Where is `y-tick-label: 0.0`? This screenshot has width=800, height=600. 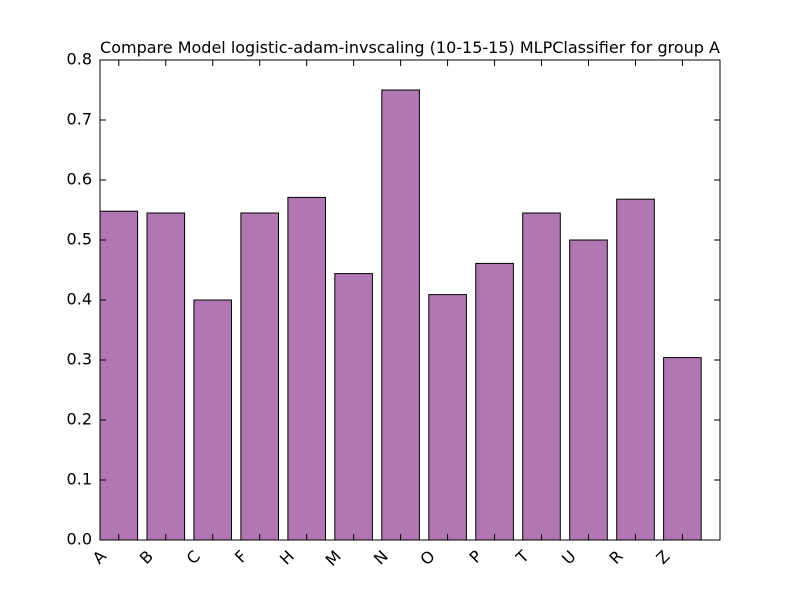 y-tick-label: 0.0 is located at coordinates (79, 539).